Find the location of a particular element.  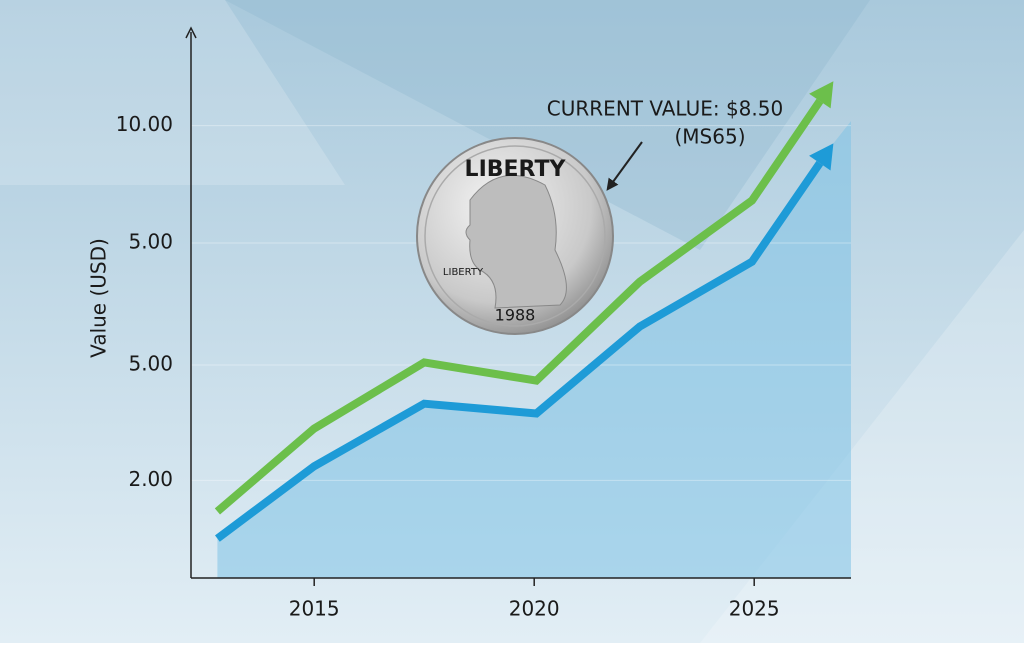

coin: LIBERTY LIBERTY 1988 is located at coordinates (515, 236).